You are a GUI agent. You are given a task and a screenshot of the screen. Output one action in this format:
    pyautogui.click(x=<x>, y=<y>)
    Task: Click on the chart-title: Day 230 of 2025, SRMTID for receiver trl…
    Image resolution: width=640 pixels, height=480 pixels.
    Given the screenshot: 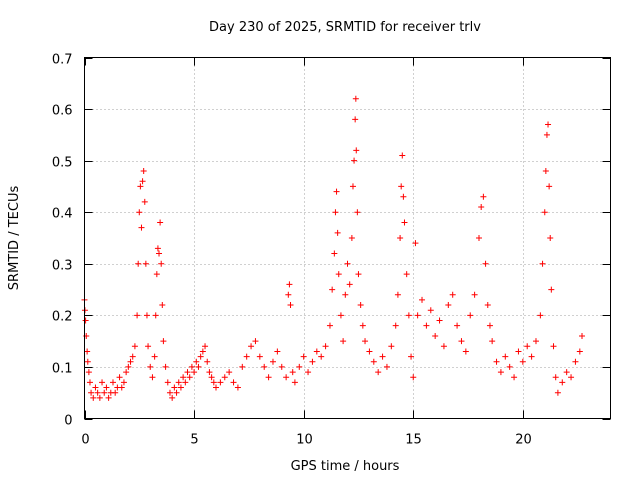 What is the action you would take?
    pyautogui.click(x=345, y=27)
    